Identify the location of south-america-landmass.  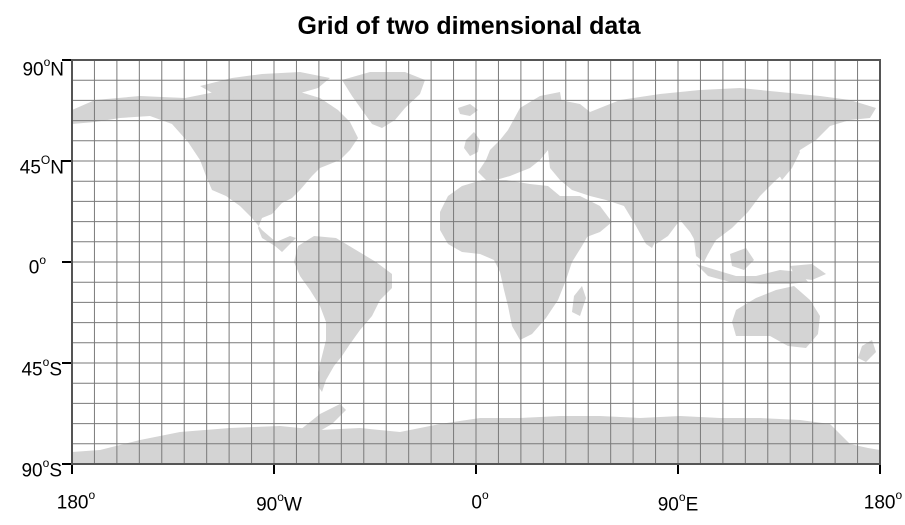
(343, 314).